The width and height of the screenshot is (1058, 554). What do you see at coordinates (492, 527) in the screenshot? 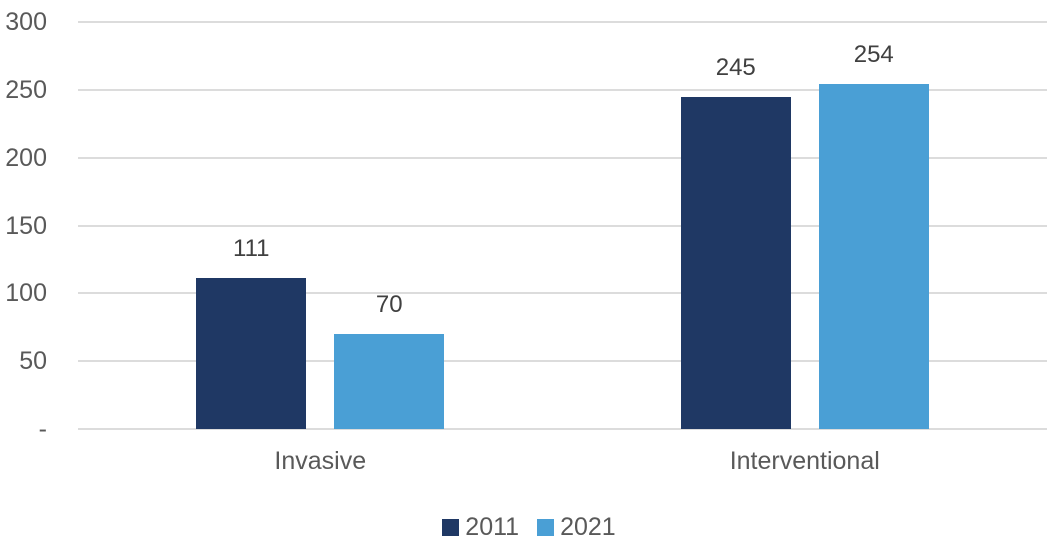
I see `legend-label-2011: 2011` at bounding box center [492, 527].